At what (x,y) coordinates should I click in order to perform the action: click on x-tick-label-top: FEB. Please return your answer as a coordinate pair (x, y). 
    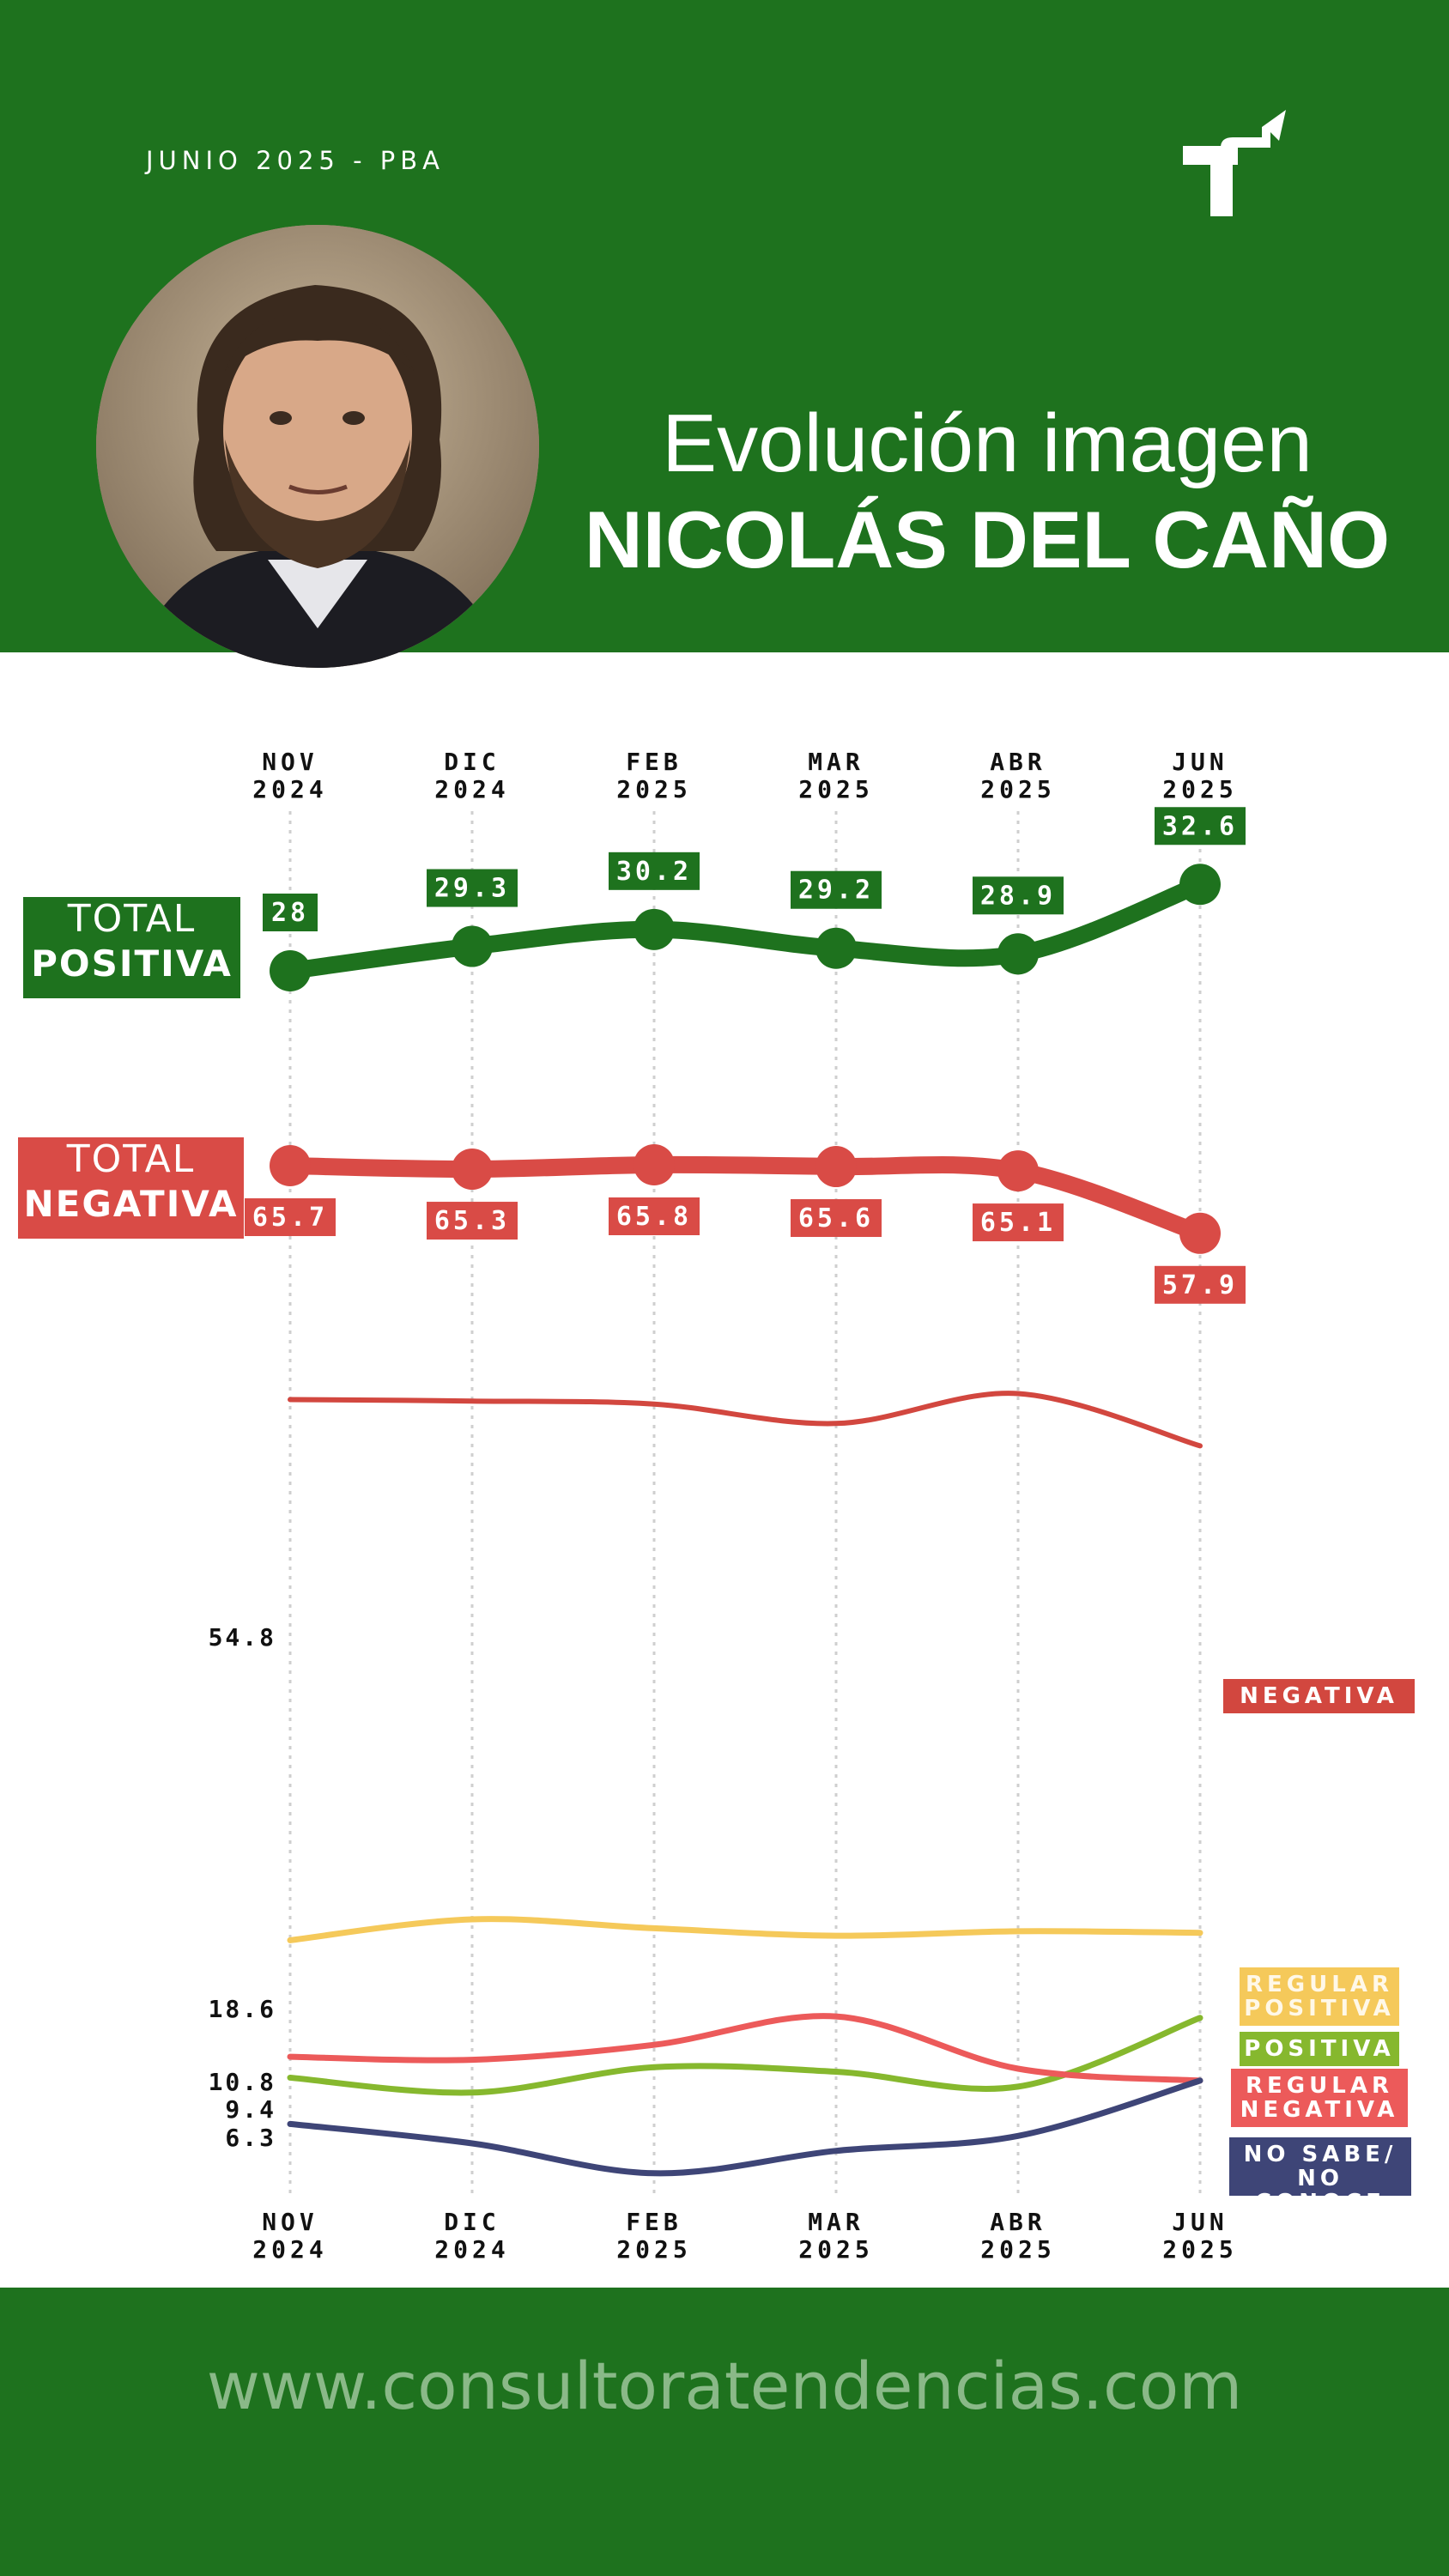
    Looking at the image, I should click on (654, 762).